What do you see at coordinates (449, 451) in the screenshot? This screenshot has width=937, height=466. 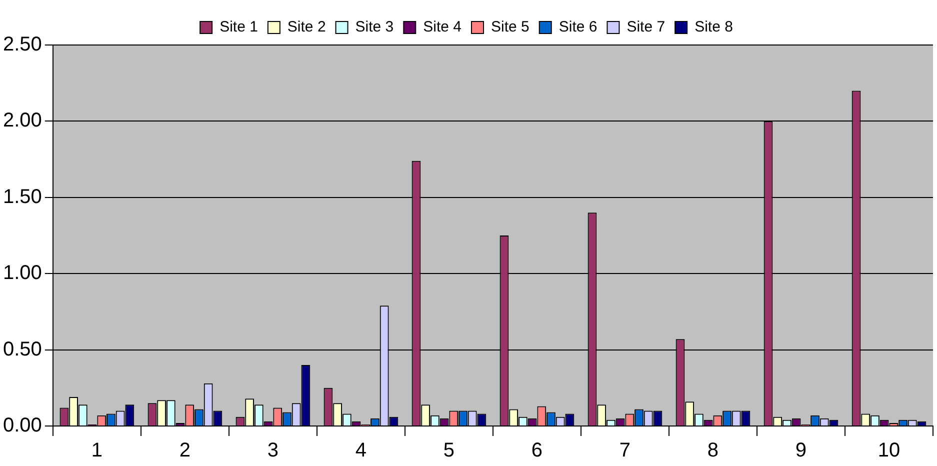 I see `x-tick-label: 5` at bounding box center [449, 451].